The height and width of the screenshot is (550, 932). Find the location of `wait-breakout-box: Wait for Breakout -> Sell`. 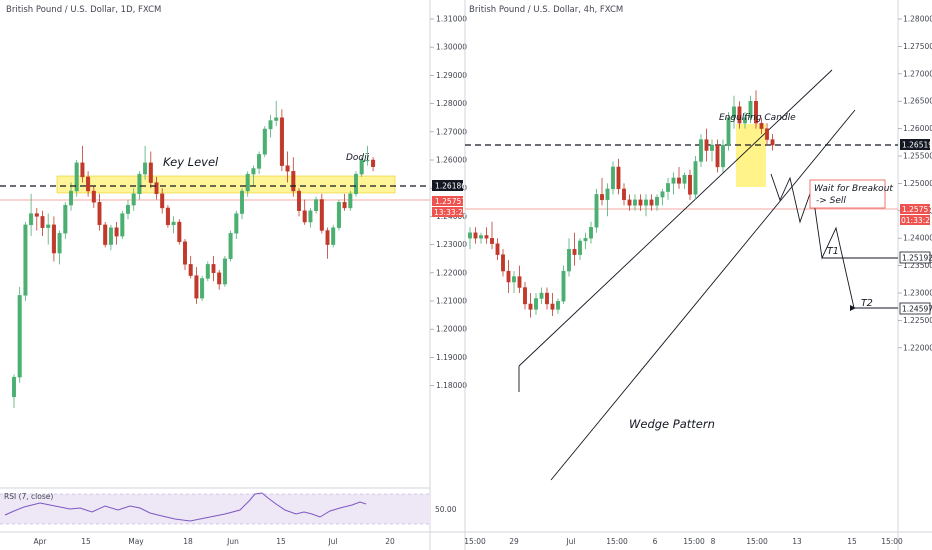

wait-breakout-box: Wait for Breakout -> Sell is located at coordinates (851, 194).